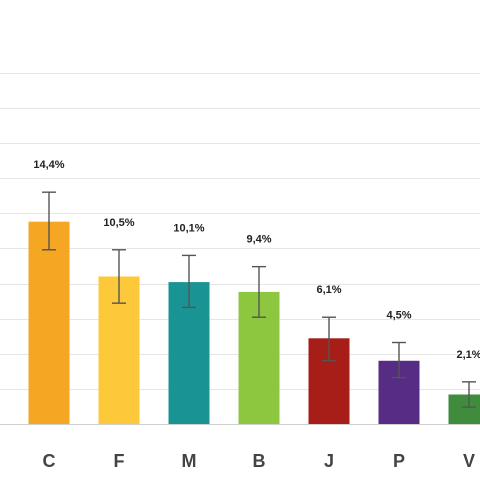 The width and height of the screenshot is (480, 480). I want to click on x-tick-label-p: P, so click(399, 461).